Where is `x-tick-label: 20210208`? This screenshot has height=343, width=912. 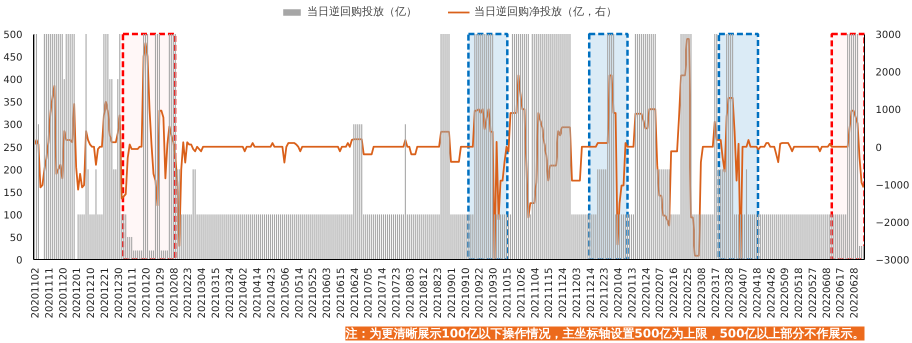
x-tick-label: 20210208 is located at coordinates (174, 292).